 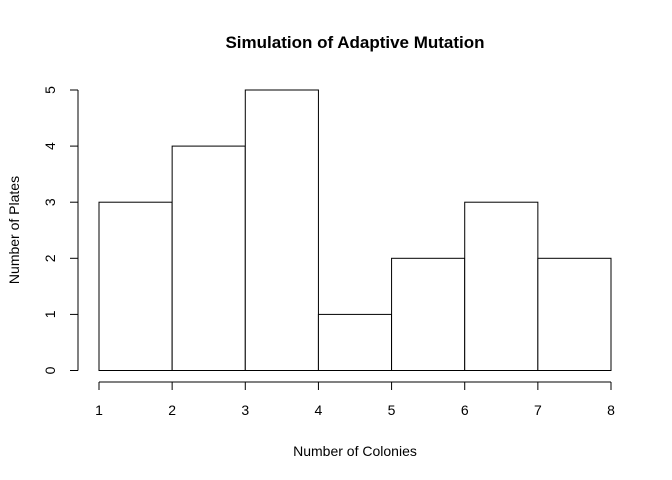 What do you see at coordinates (50, 314) in the screenshot?
I see `y-tick-label-1: 1` at bounding box center [50, 314].